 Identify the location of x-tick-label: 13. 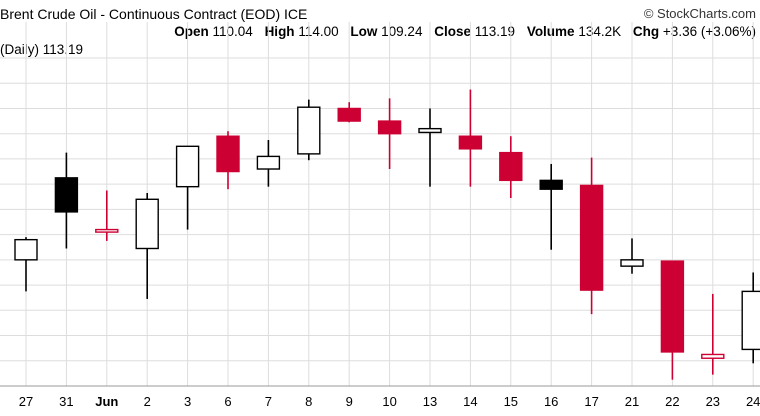
(430, 401).